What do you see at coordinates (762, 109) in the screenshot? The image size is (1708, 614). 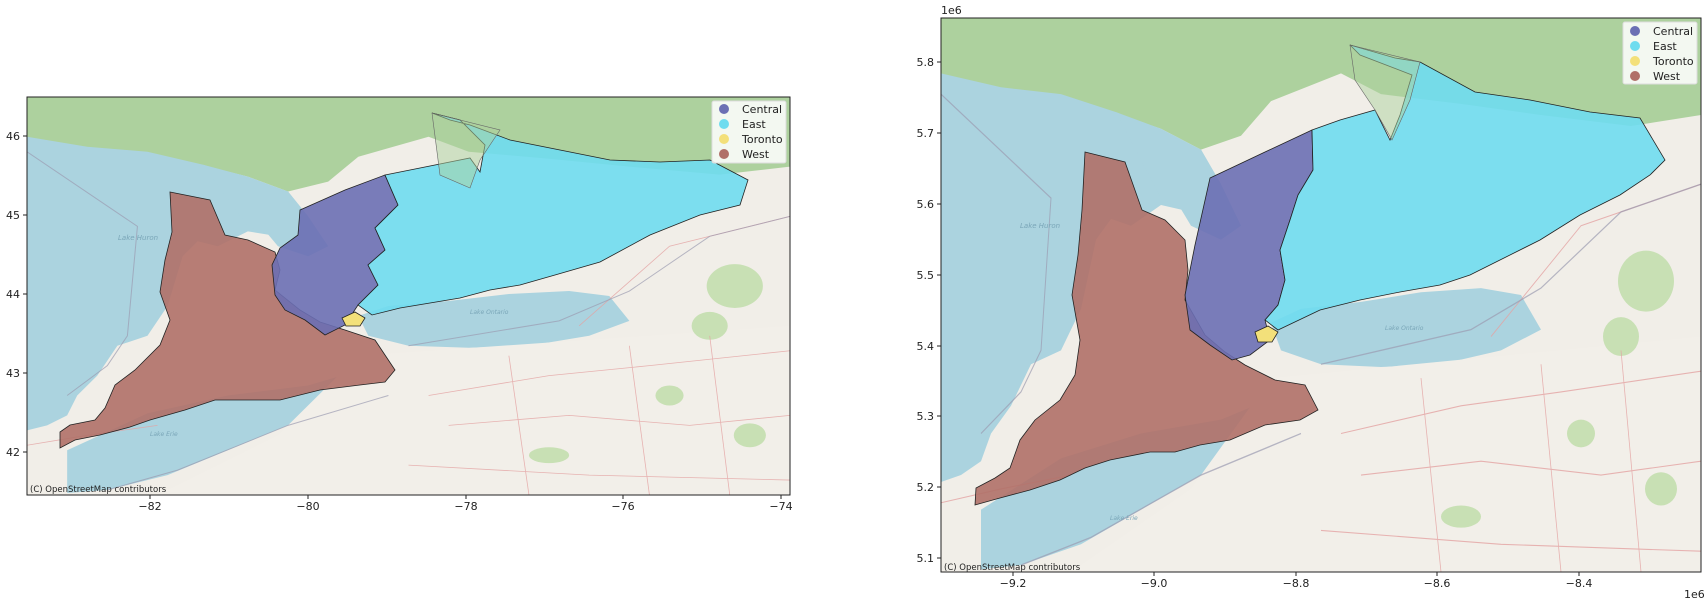 I see `left-legend-central: Central` at bounding box center [762, 109].